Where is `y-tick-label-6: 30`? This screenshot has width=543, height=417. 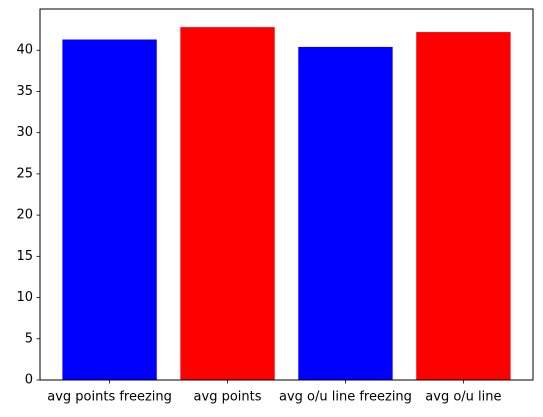 y-tick-label-6: 30 is located at coordinates (24, 132).